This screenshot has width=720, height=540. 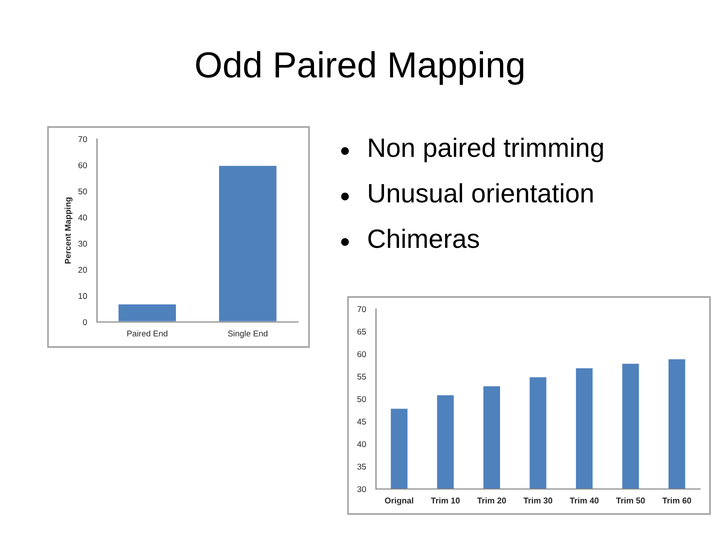 What do you see at coordinates (361, 377) in the screenshot?
I see `y-tick-label: 55` at bounding box center [361, 377].